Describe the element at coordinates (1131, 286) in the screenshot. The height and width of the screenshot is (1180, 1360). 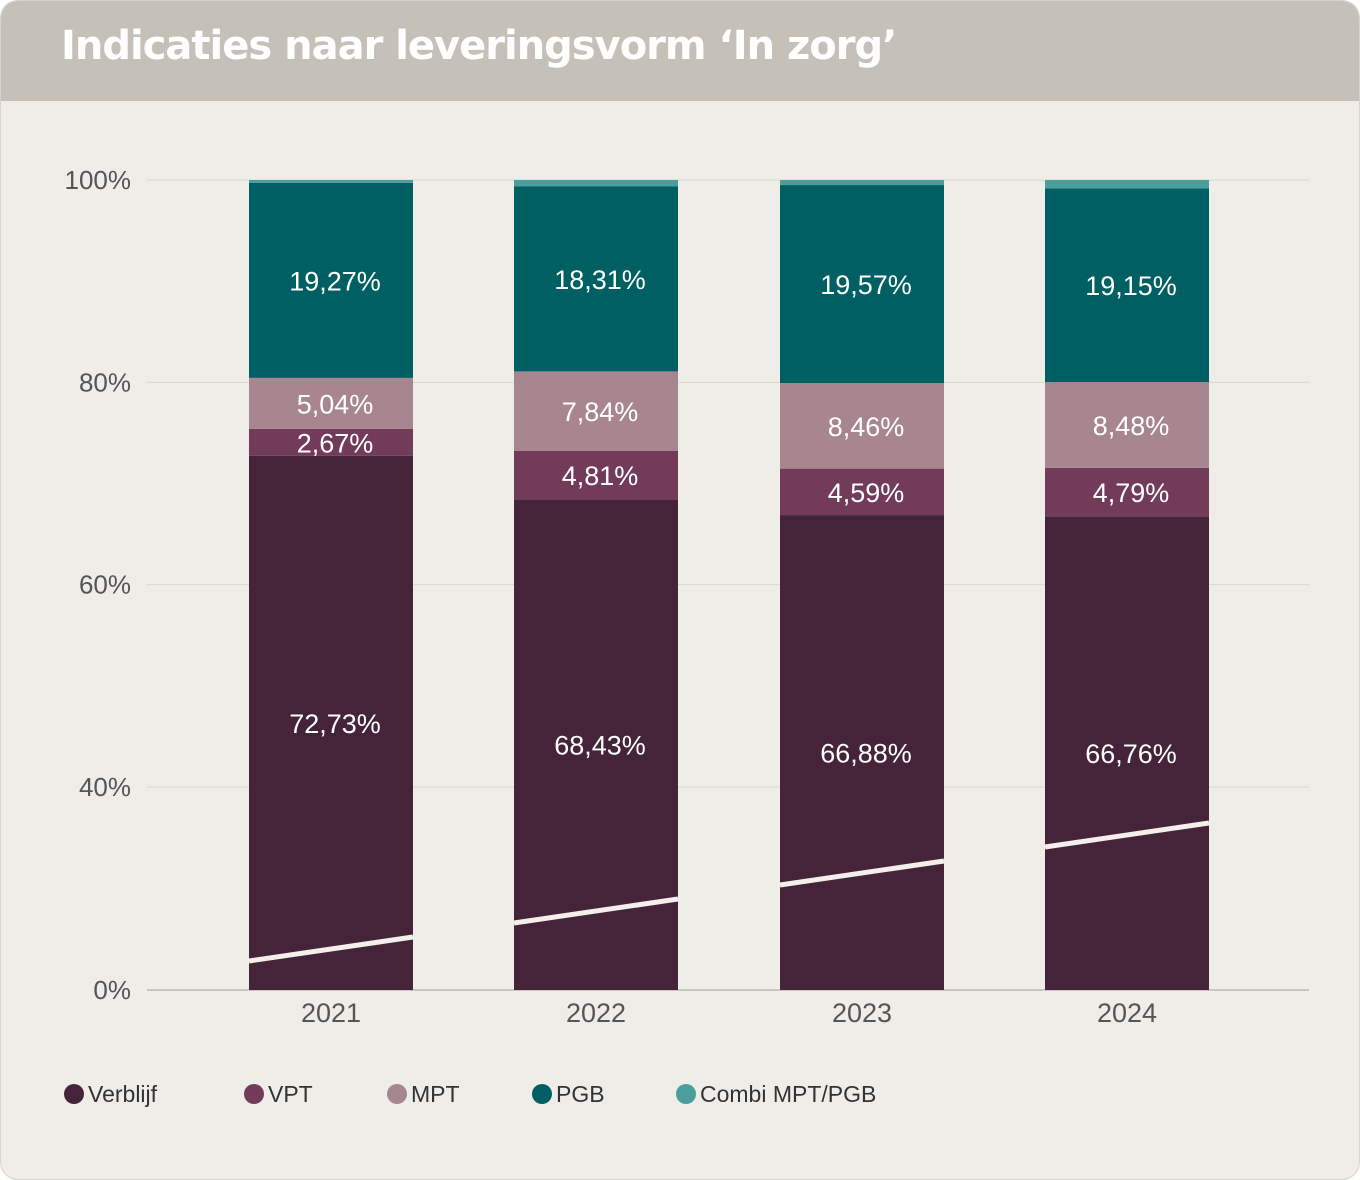
I see `data-label: 19,15%` at that location.